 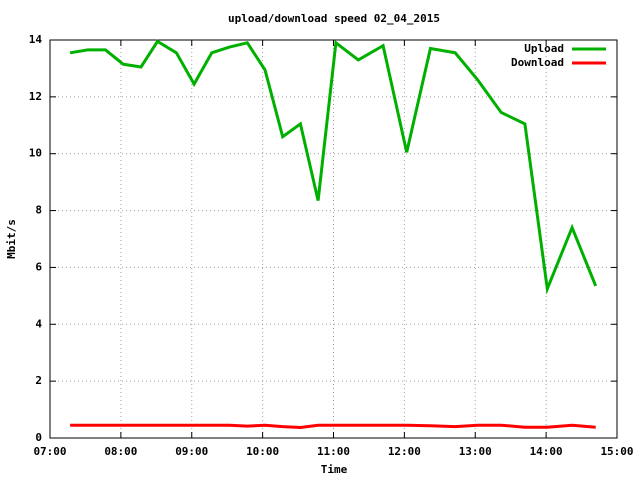 I want to click on x-tick-label: 08:00, so click(x=120, y=451).